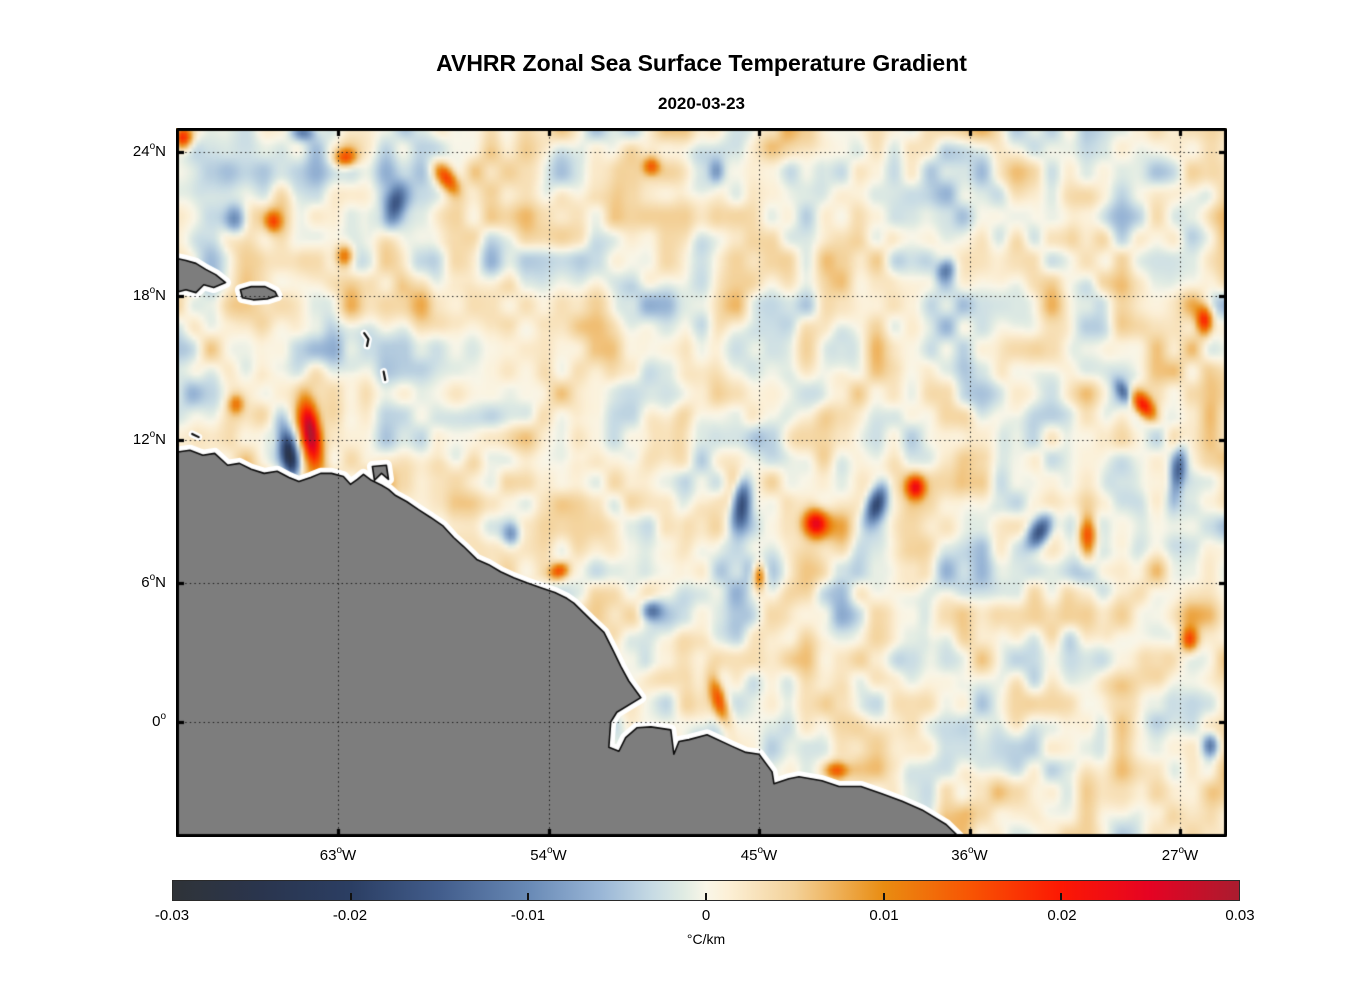 Image resolution: width=1356 pixels, height=1000 pixels. What do you see at coordinates (172, 915) in the screenshot?
I see `colorbar-tick-label: -0.03` at bounding box center [172, 915].